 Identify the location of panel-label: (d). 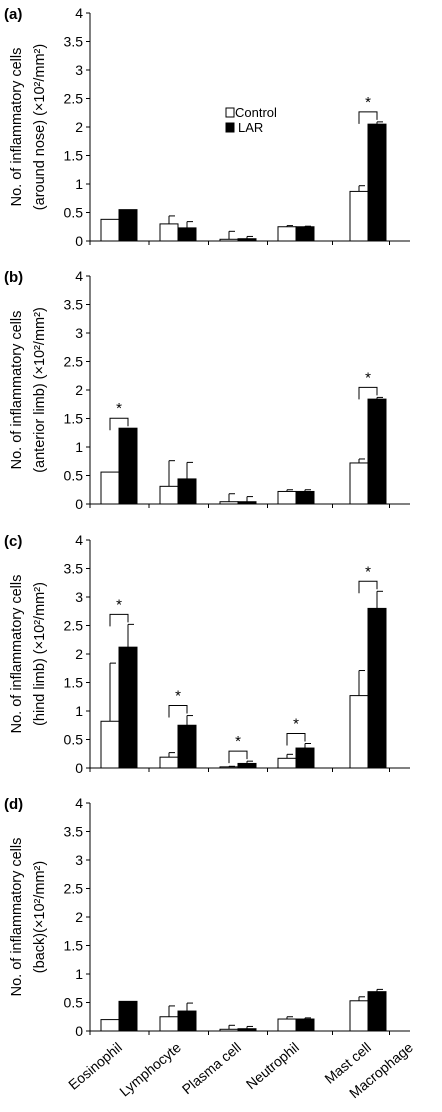
(13, 804).